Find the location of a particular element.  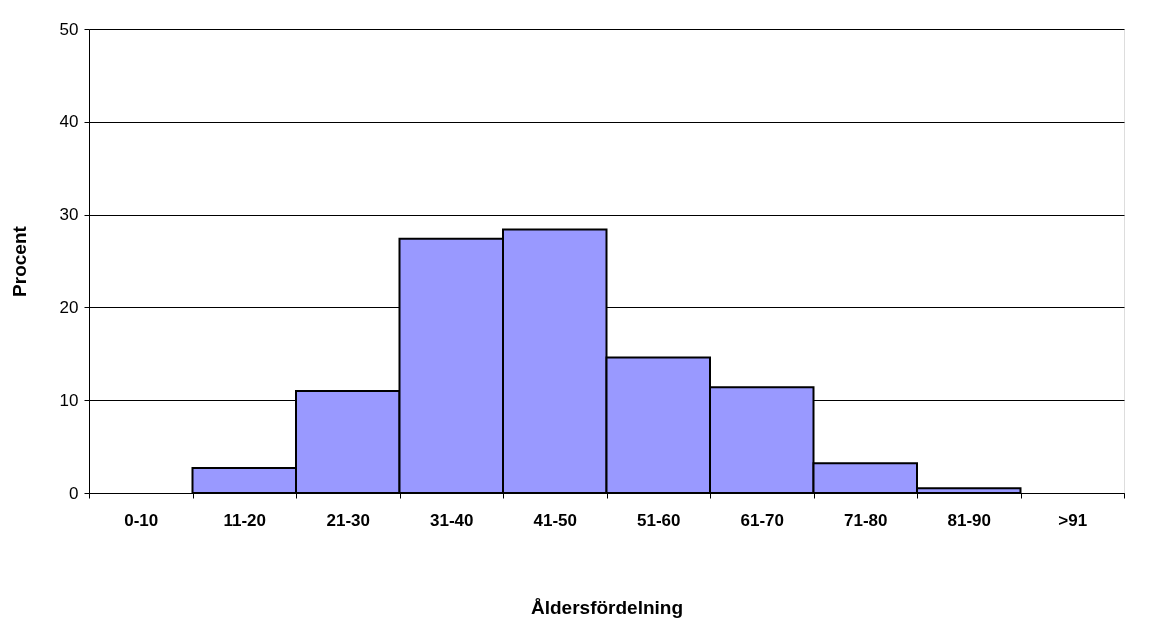

x-tick-label: 31-40 is located at coordinates (452, 520).